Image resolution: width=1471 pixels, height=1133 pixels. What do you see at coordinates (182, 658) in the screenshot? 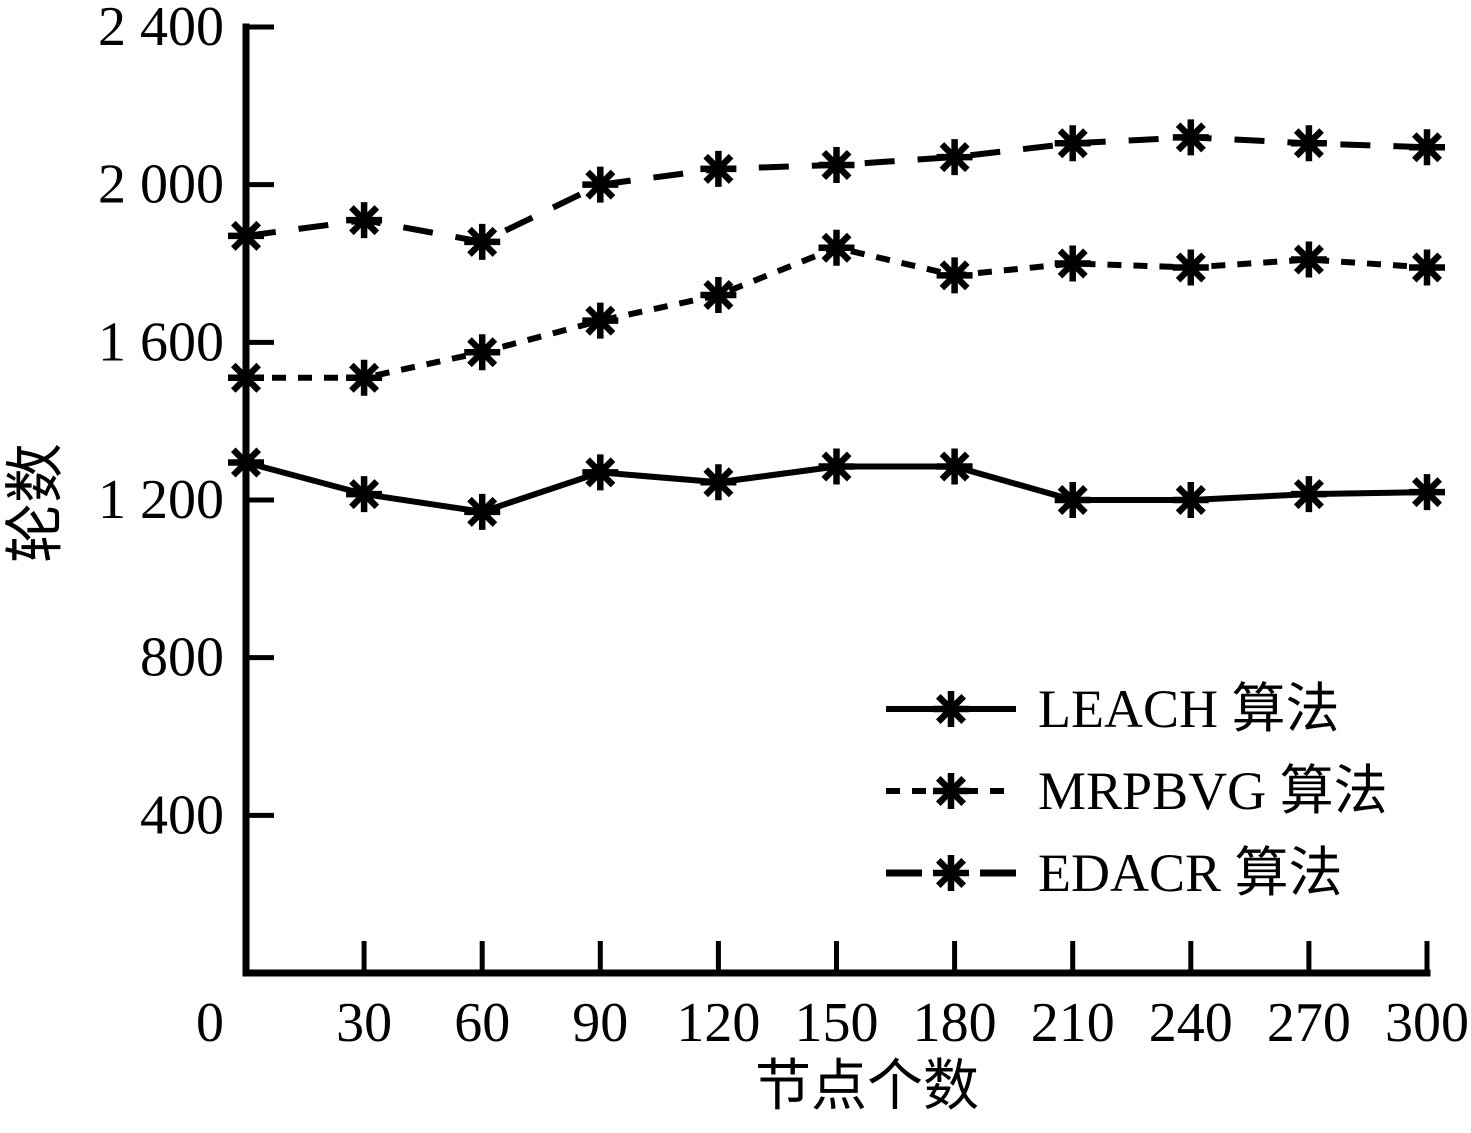
I see `y-tick-label: 800` at bounding box center [182, 658].